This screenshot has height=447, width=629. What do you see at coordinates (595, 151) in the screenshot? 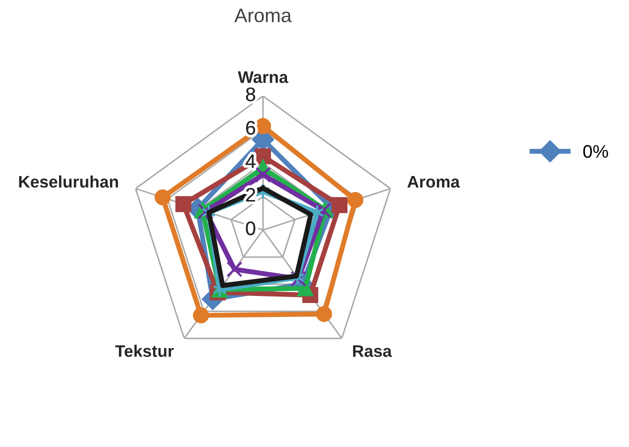
I see `legend-label: 0%` at bounding box center [595, 151].